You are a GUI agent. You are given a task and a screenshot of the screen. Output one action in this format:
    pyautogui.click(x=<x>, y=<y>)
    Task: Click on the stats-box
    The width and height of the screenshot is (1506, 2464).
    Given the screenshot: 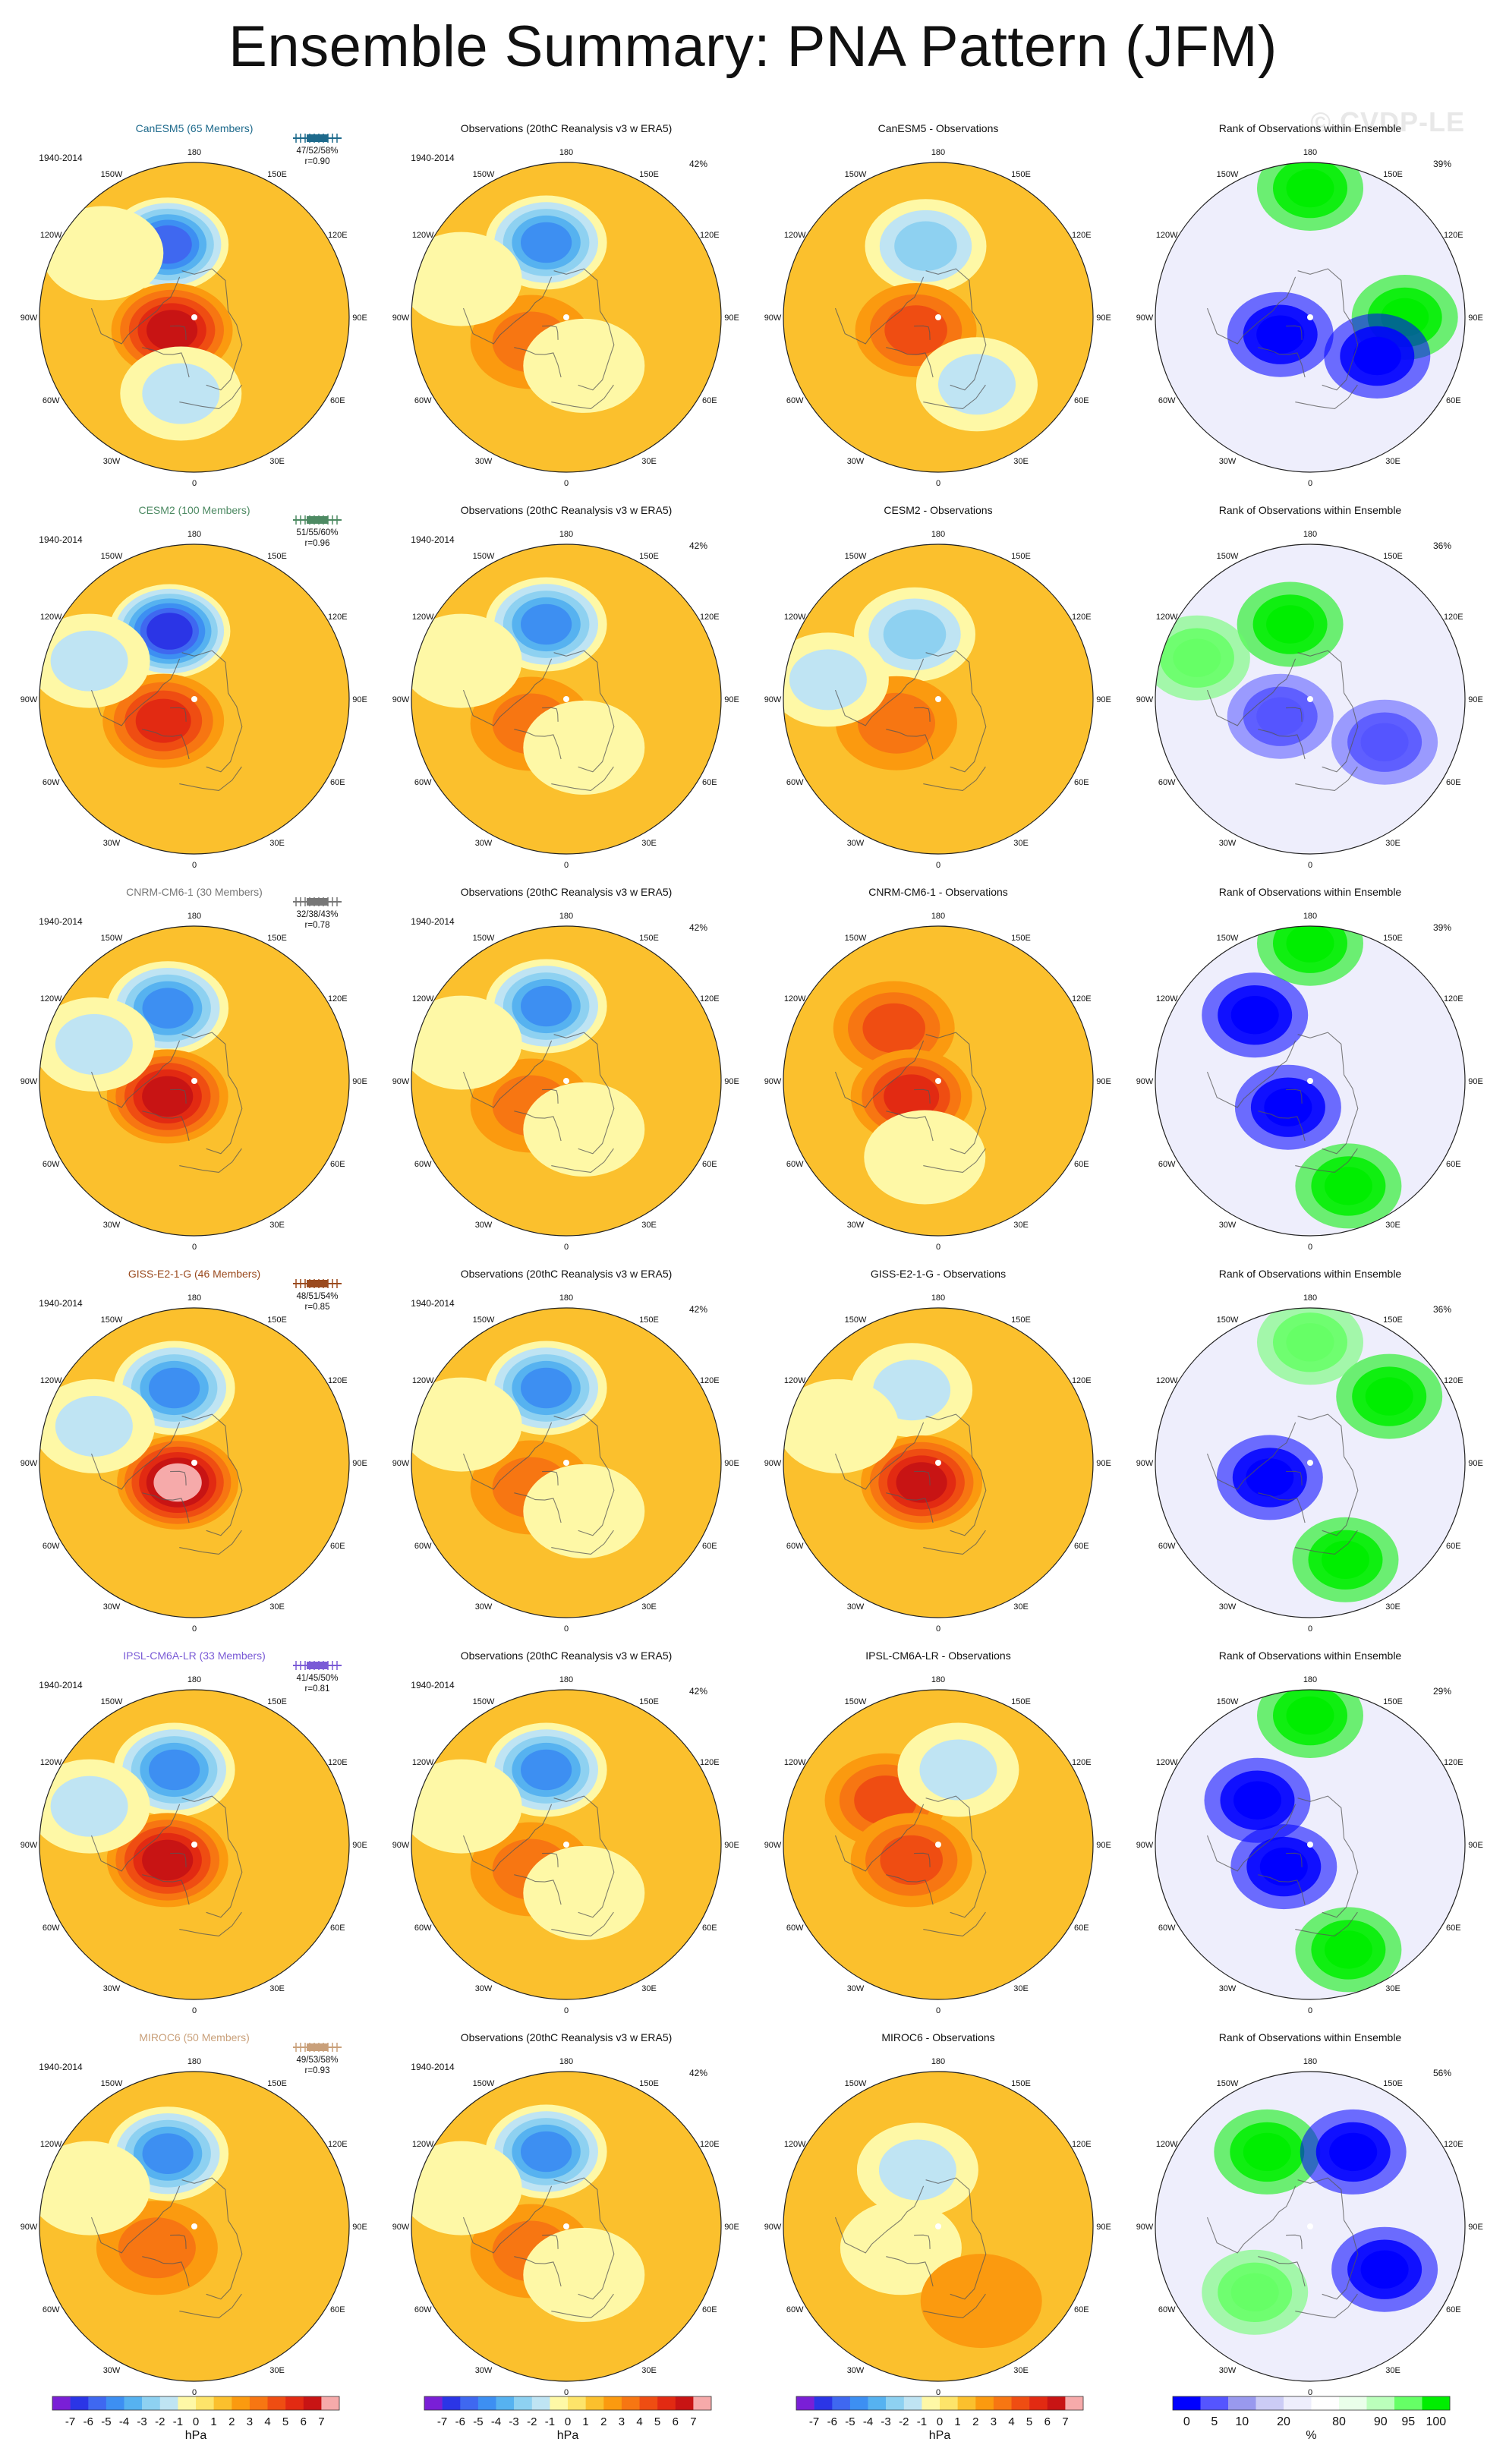 What is the action you would take?
    pyautogui.click(x=317, y=2047)
    